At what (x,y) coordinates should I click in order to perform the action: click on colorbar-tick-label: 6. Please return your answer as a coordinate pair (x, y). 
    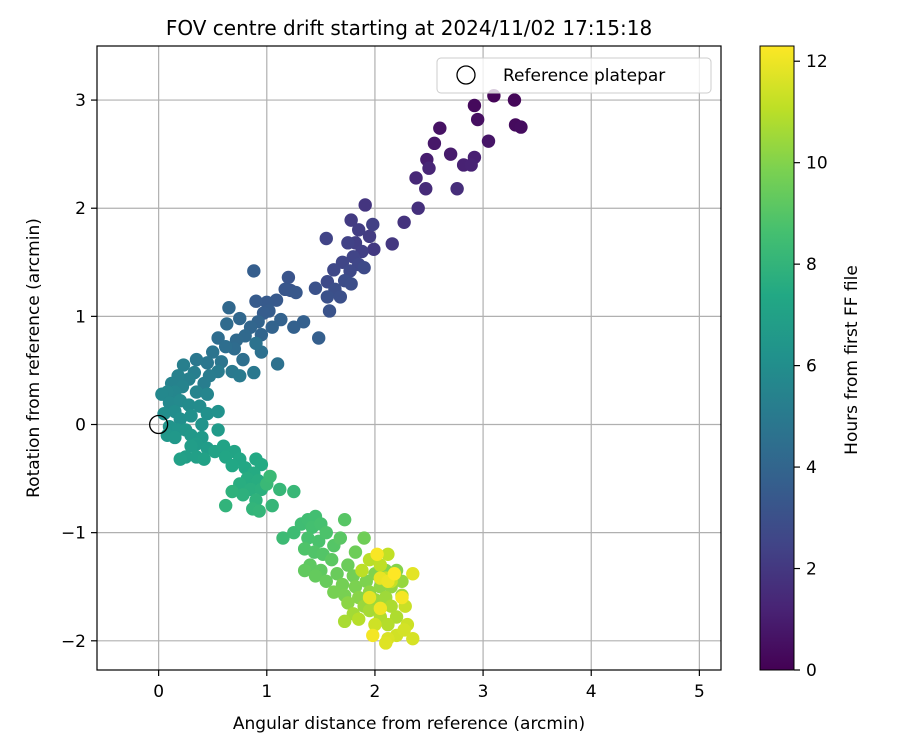
    Looking at the image, I should click on (811, 367).